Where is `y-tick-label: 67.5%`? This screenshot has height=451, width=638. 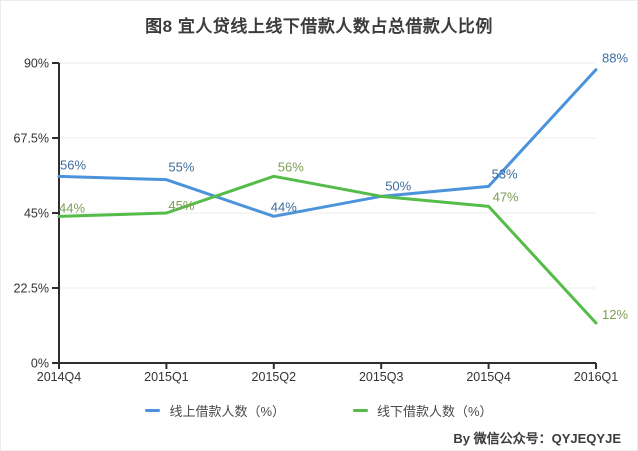
y-tick-label: 67.5% is located at coordinates (31, 139).